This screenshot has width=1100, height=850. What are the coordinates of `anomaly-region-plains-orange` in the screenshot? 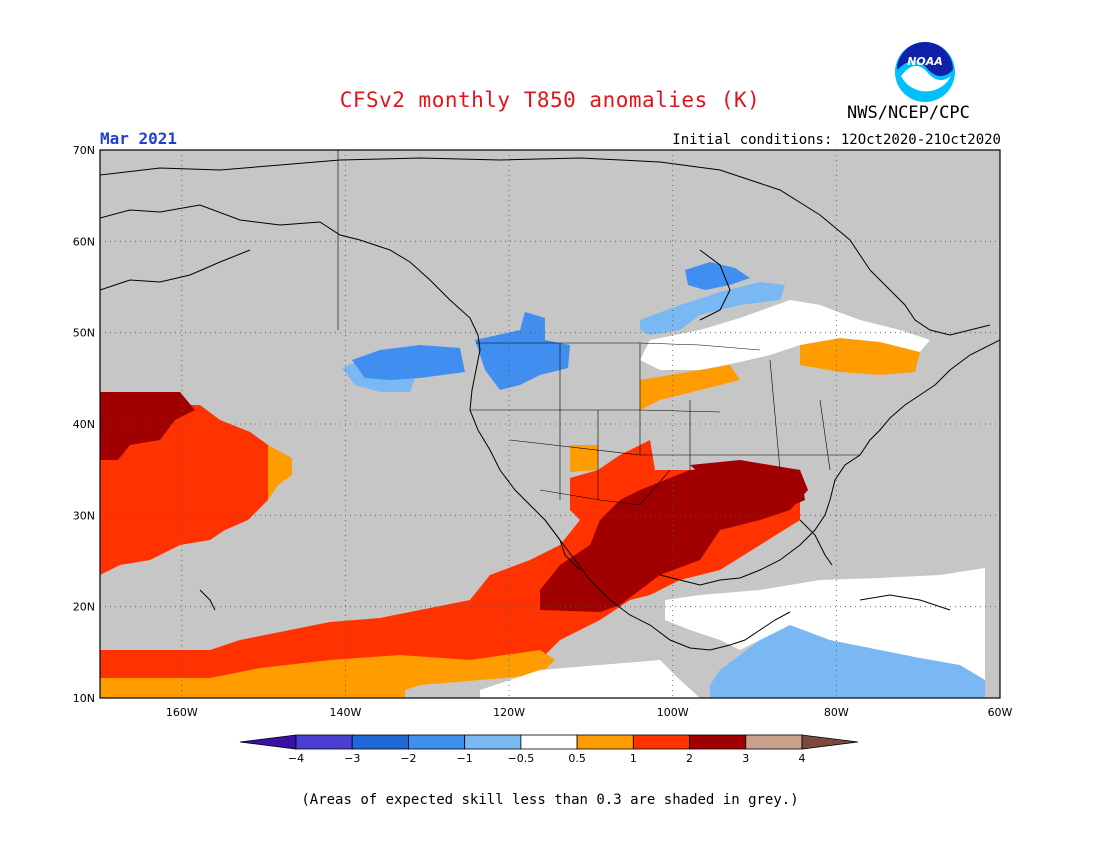 It's located at (690, 387).